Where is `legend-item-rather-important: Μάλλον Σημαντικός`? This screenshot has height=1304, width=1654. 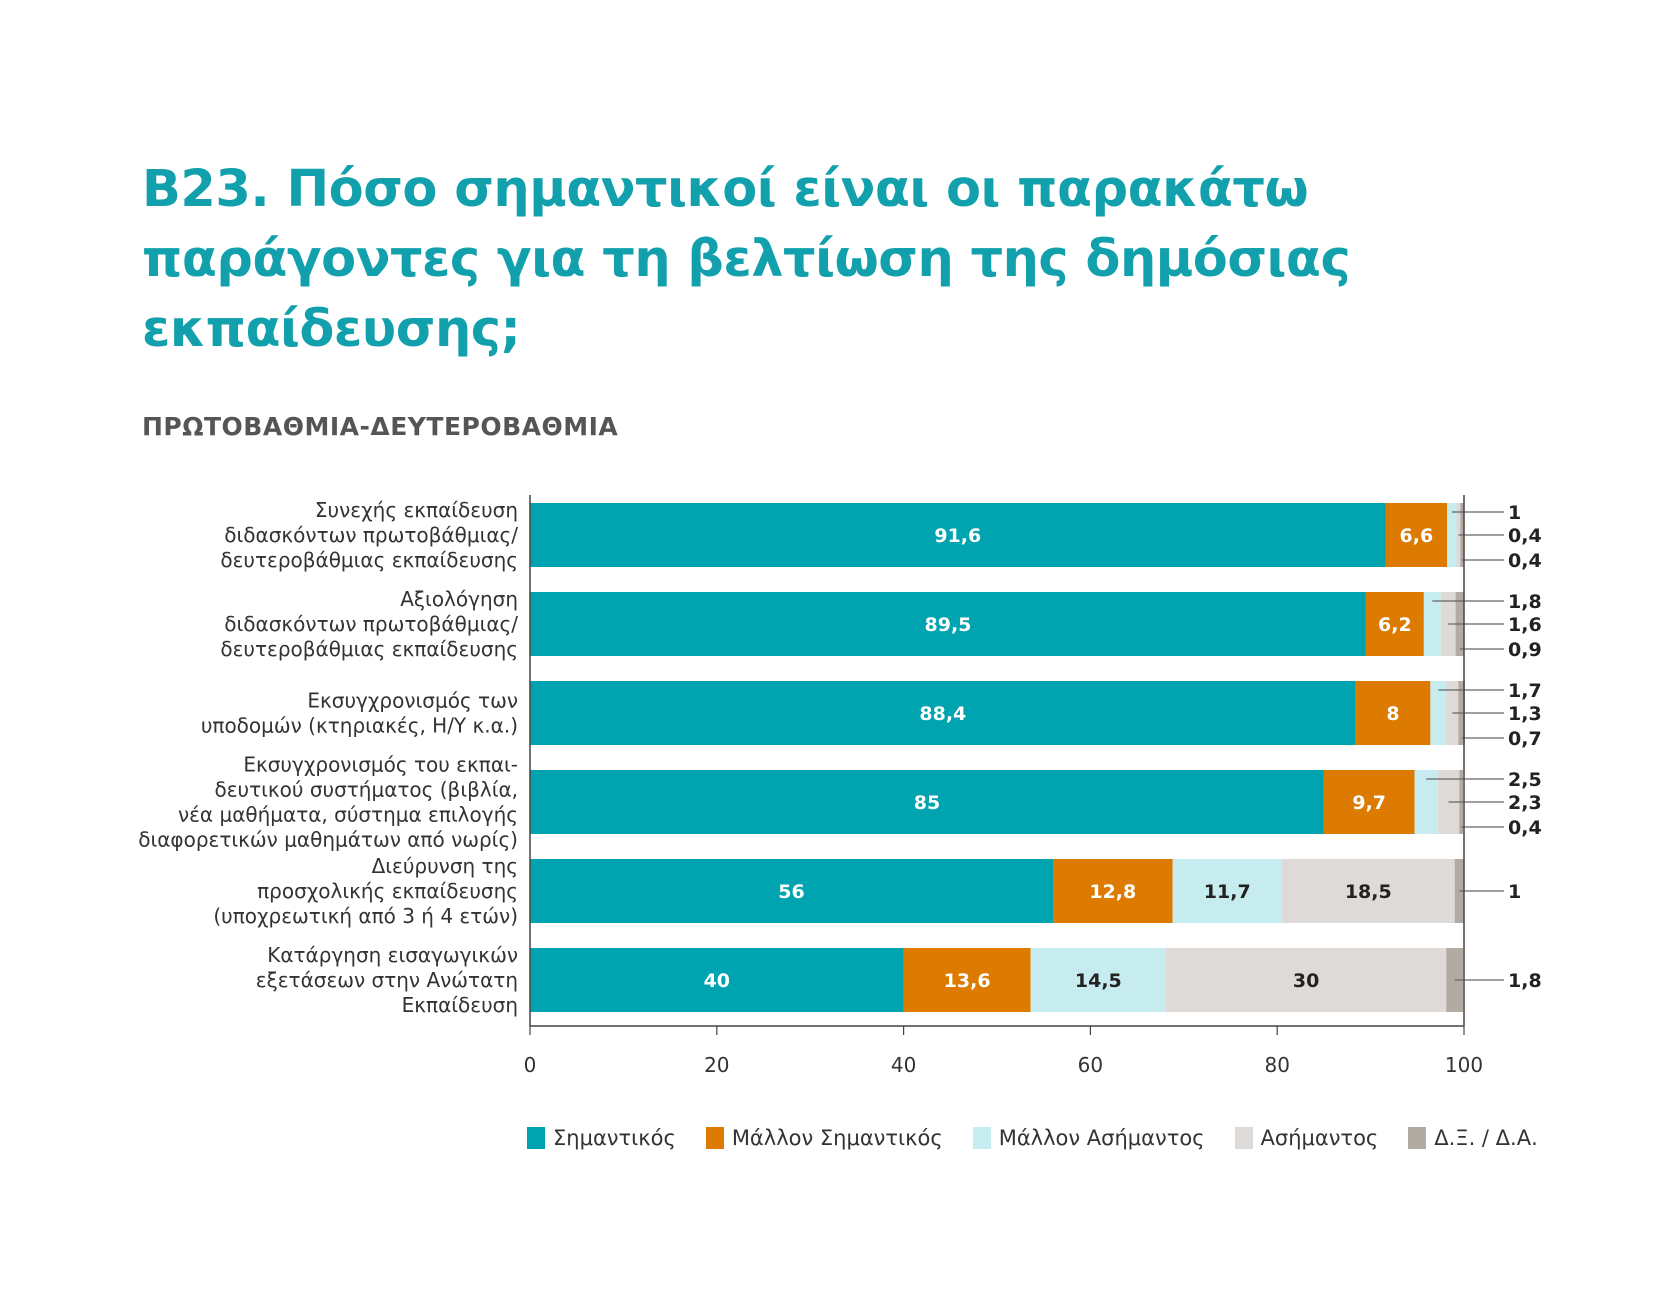
legend-item-rather-important: Μάλλον Σημαντικός is located at coordinates (824, 1138).